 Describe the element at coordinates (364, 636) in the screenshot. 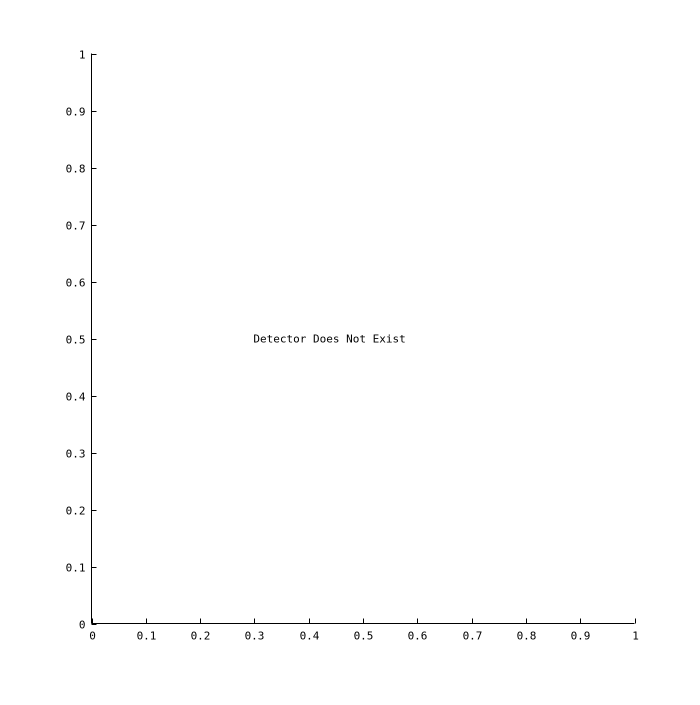

I see `x-tick-label: 0.5` at that location.